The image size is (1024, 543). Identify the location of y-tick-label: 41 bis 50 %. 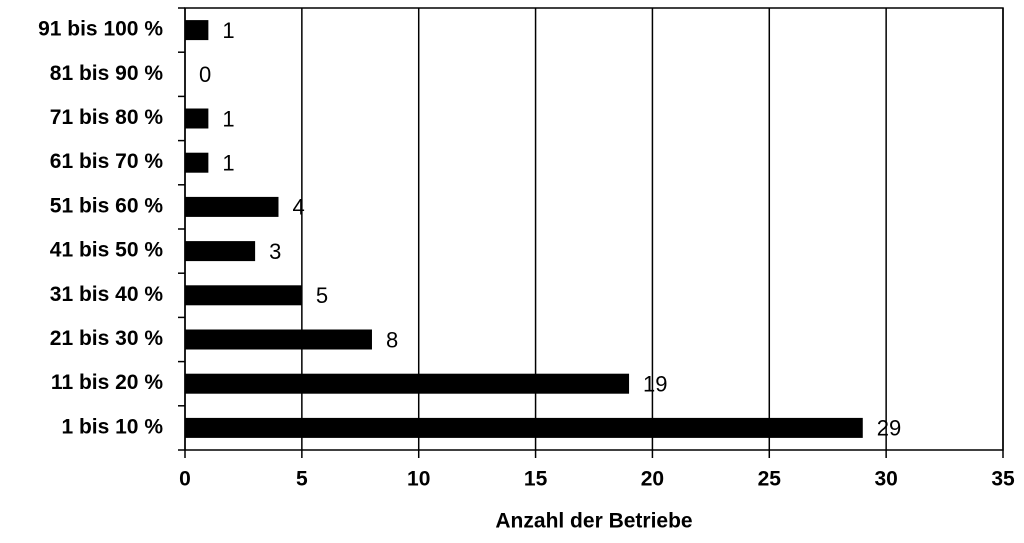
(107, 250).